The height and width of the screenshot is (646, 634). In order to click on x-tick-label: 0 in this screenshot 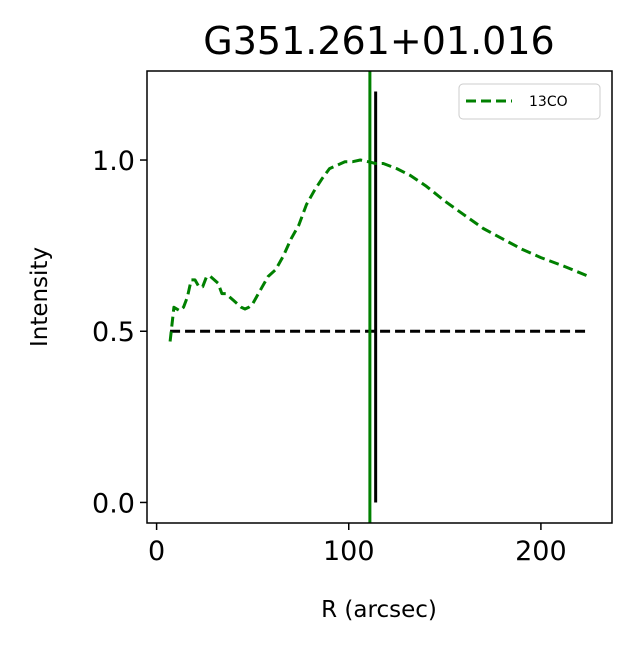, I will do `click(156, 551)`.